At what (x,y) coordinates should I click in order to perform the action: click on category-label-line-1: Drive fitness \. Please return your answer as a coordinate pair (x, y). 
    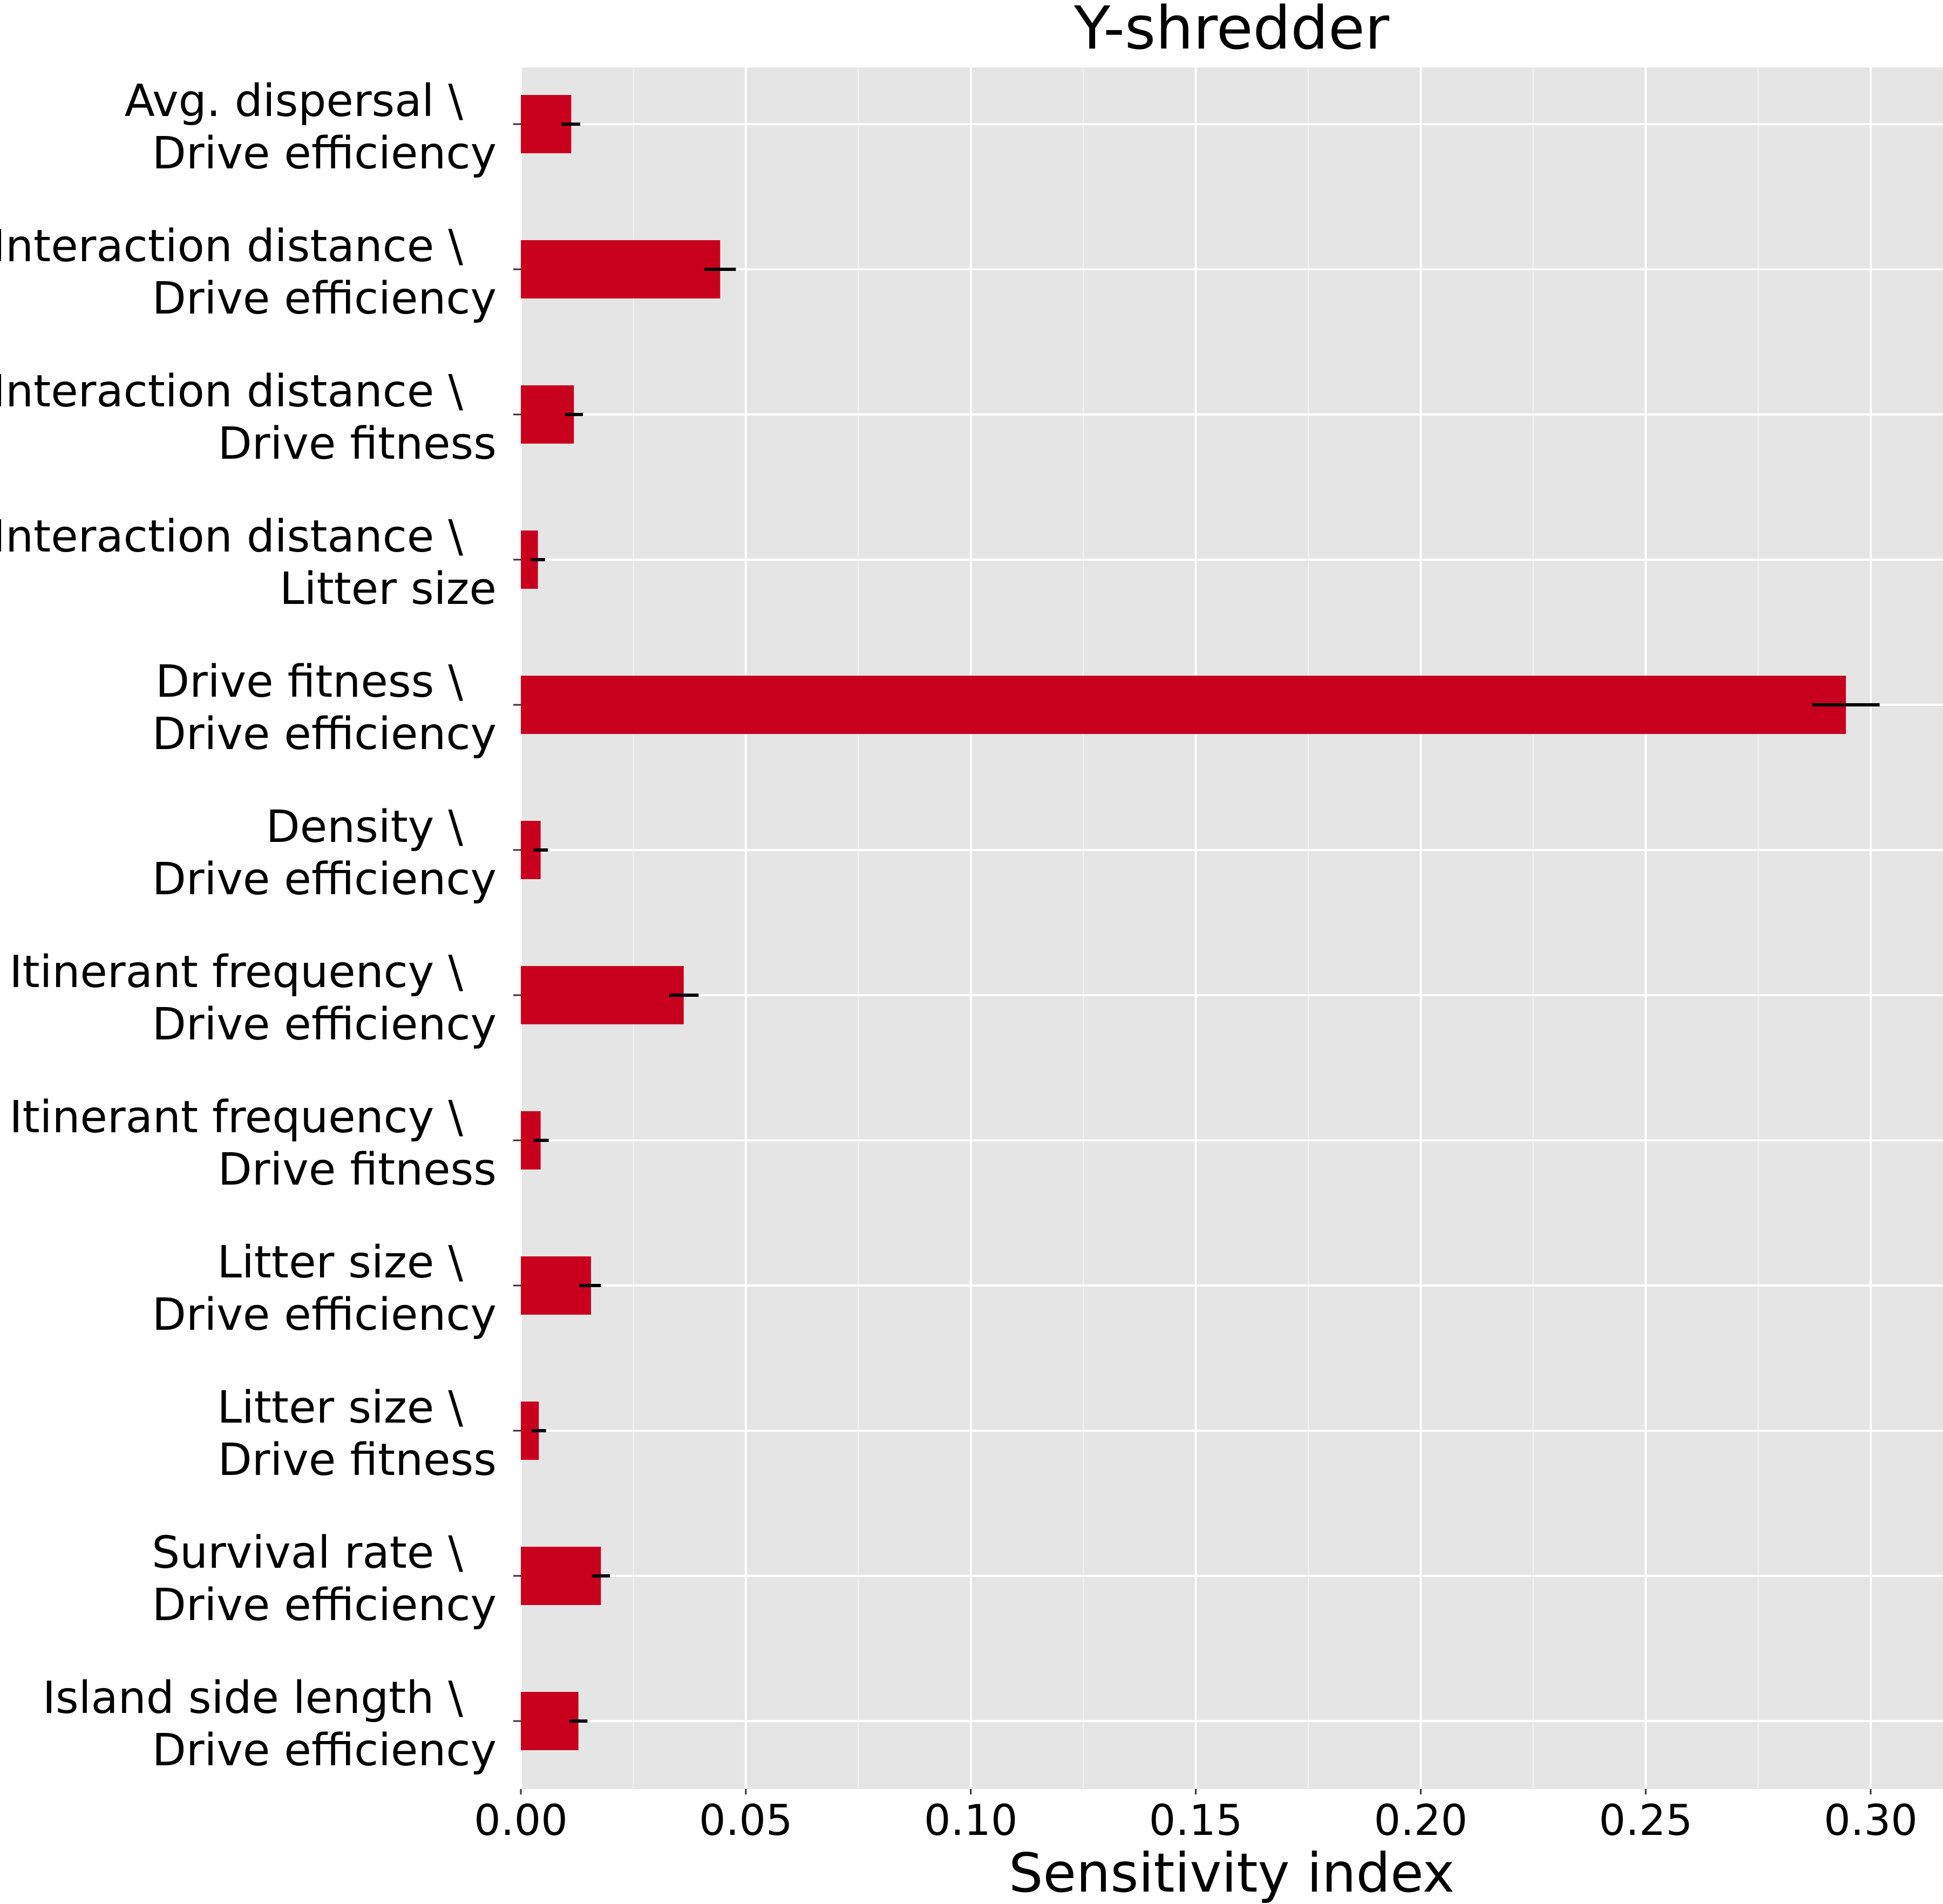
    Looking at the image, I should click on (309, 682).